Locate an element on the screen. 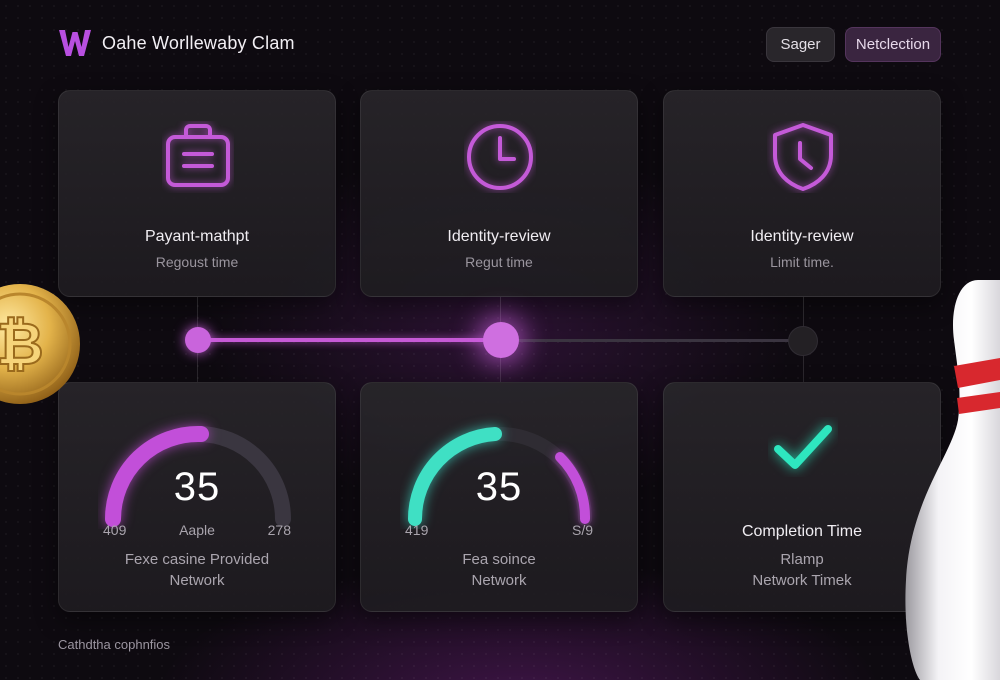 This screenshot has width=1000, height=680. sager-button: Sager is located at coordinates (800, 44).